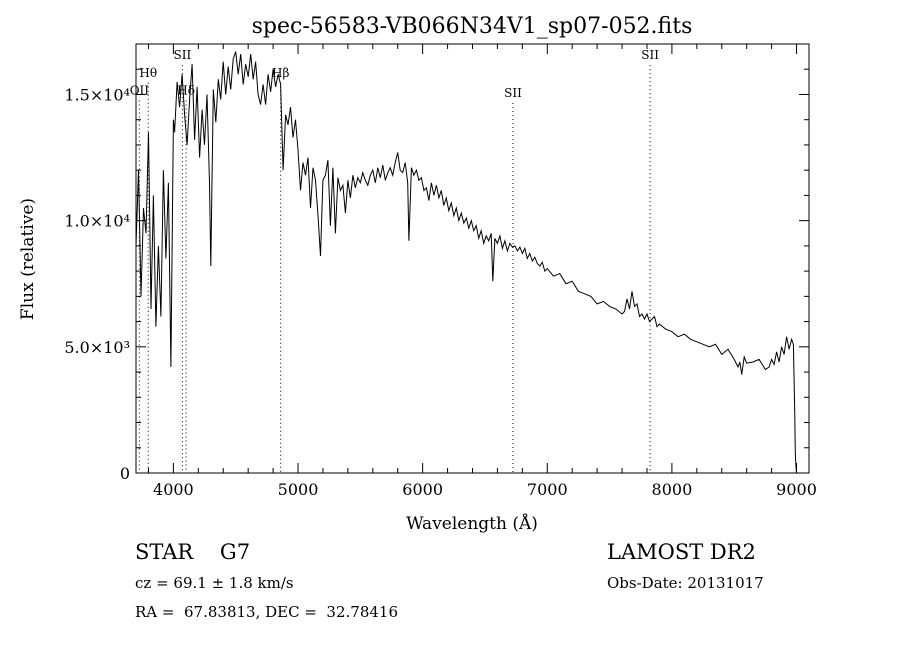 Image resolution: width=900 pixels, height=650 pixels. I want to click on x-tick-label: 4000, so click(173, 489).